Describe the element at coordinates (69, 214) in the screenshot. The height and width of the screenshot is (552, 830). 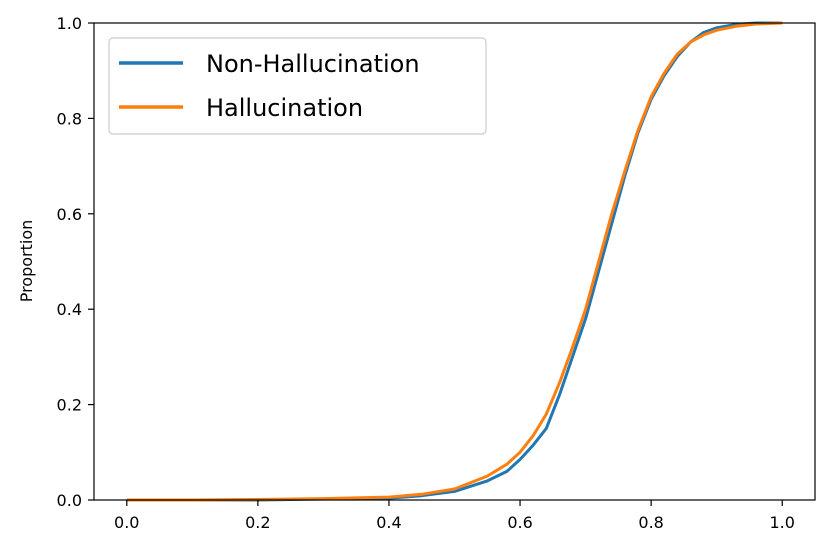
I see `y-tick-label: 0.6` at that location.